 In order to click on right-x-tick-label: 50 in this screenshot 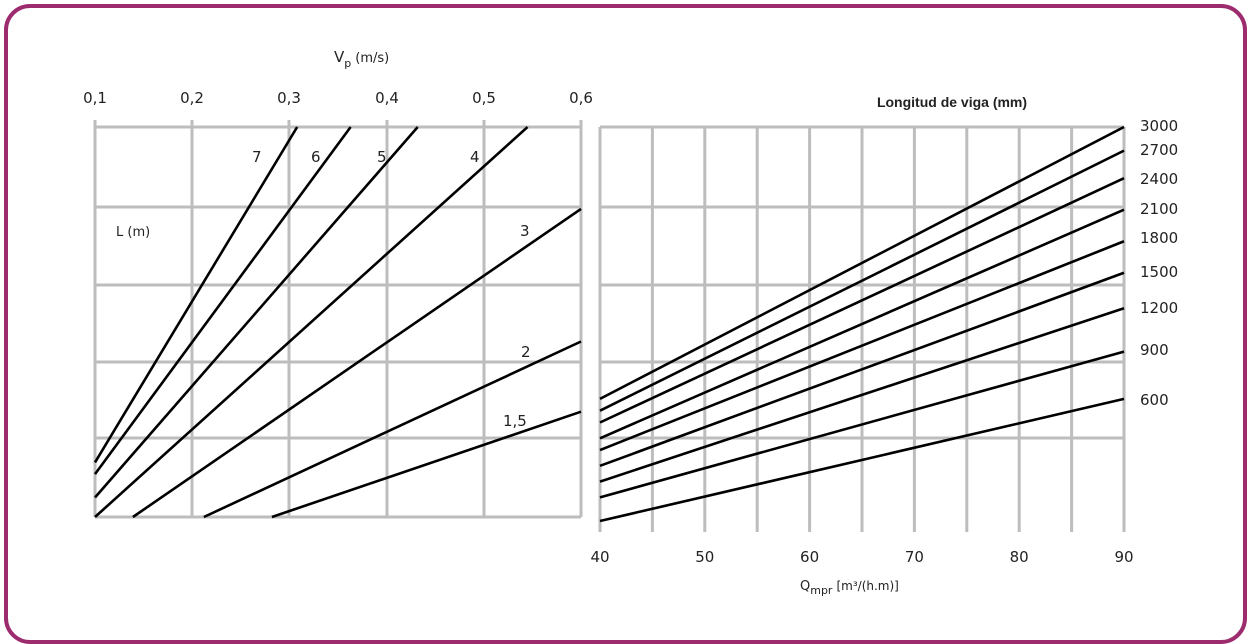, I will do `click(704, 557)`.